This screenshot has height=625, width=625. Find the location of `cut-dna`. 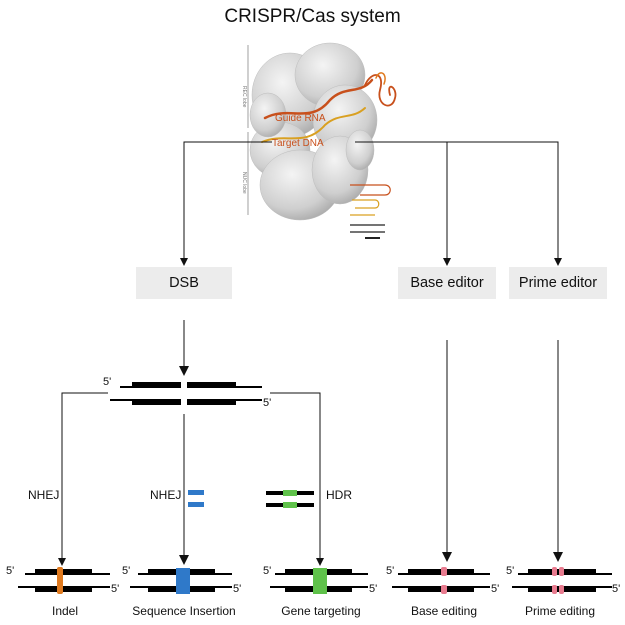

cut-dna is located at coordinates (186, 393).